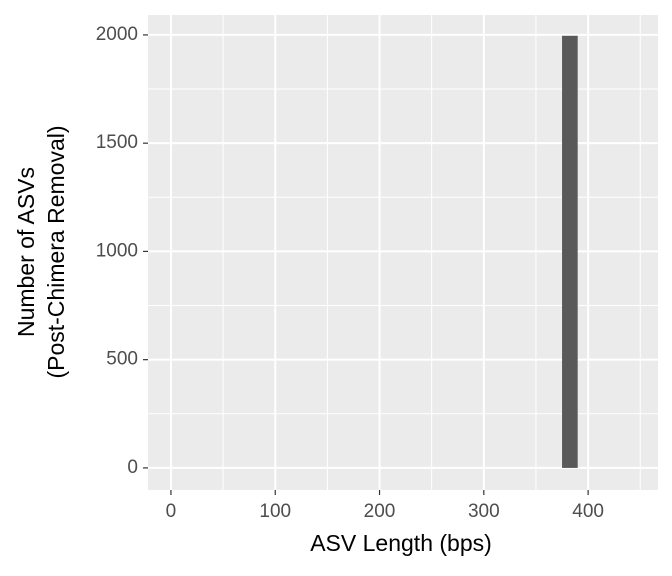  Describe the element at coordinates (171, 511) in the screenshot. I see `x-tick-label: 0` at that location.